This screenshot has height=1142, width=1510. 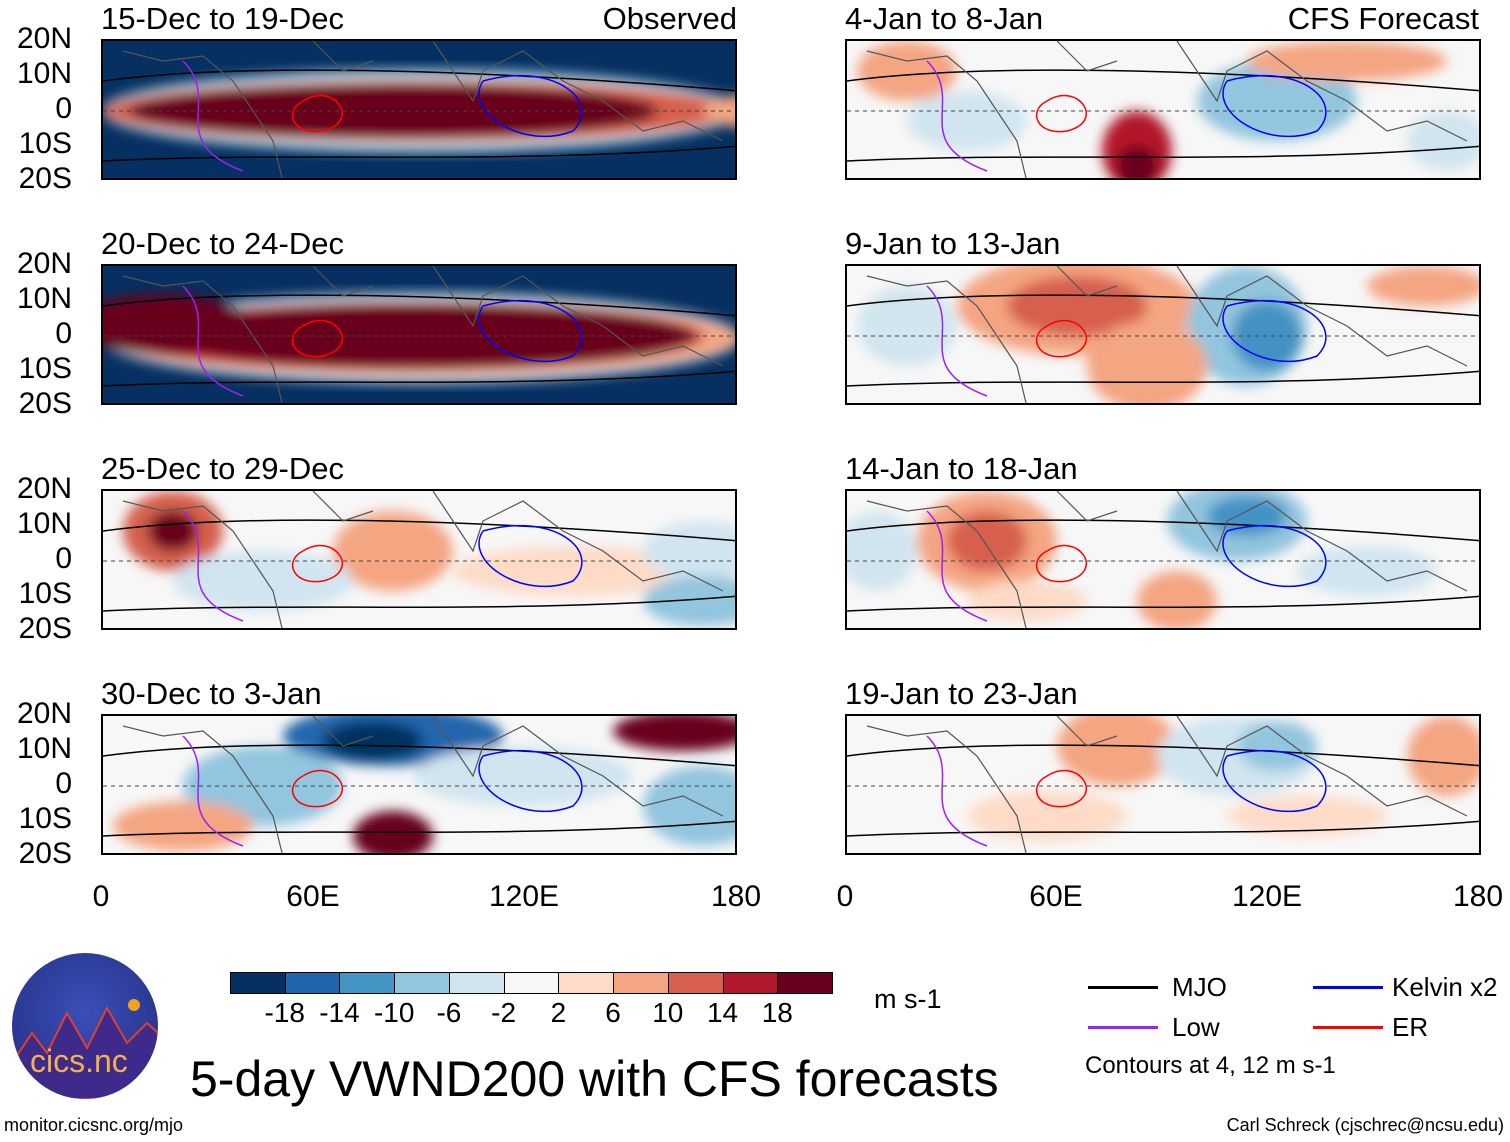 I want to click on panel-title: 14-Jan to 18-Jan, so click(x=961, y=468).